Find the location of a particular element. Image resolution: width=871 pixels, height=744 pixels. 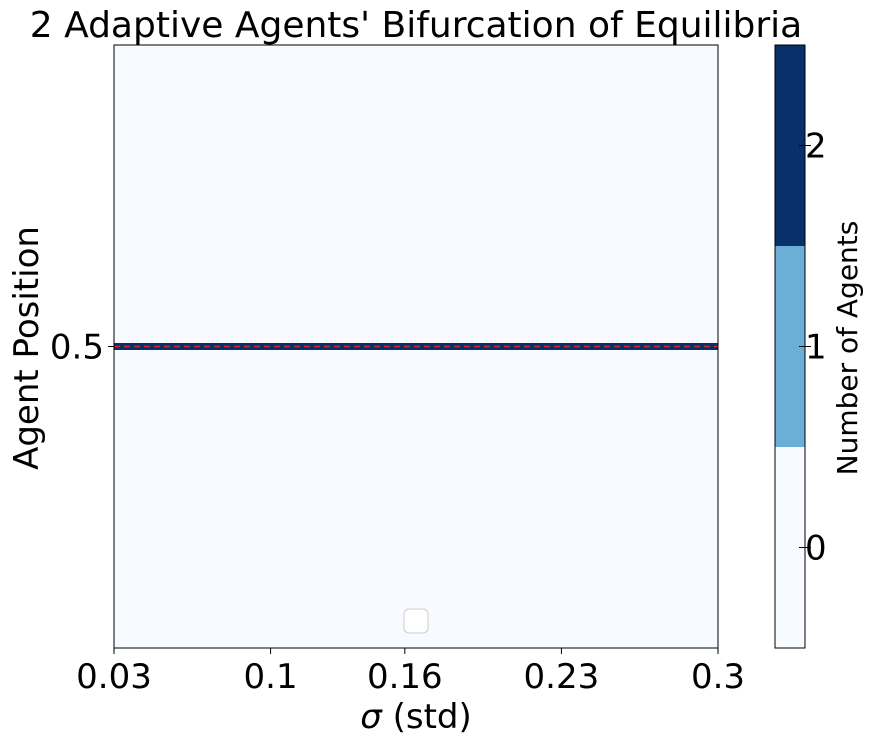

x-axis-ticks: 0.03 0.1 0.16 0.23 0.3 is located at coordinates (410, 672).